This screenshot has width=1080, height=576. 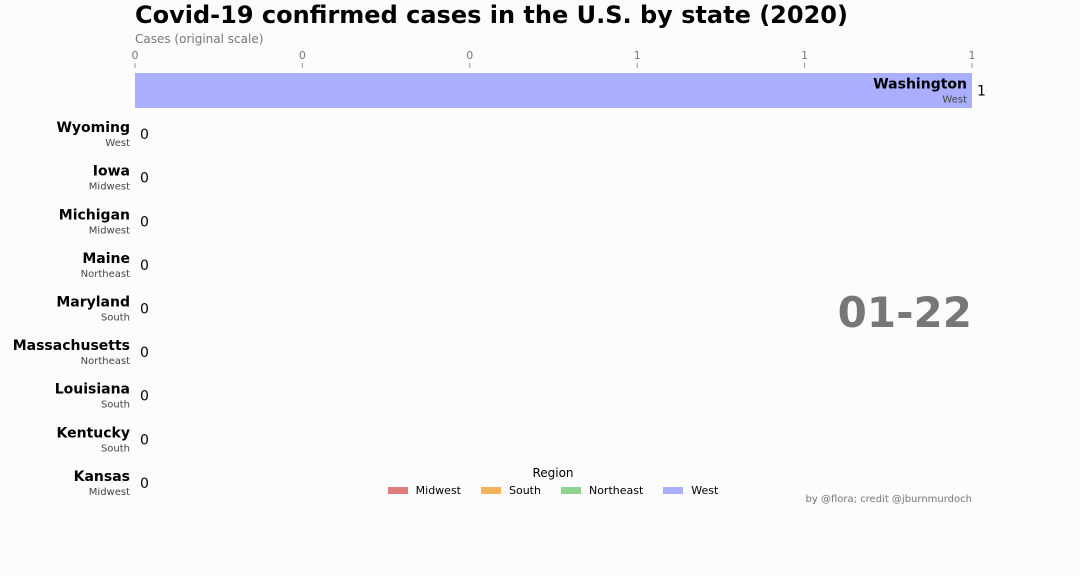 What do you see at coordinates (93, 303) in the screenshot?
I see `state-label: Maryland` at bounding box center [93, 303].